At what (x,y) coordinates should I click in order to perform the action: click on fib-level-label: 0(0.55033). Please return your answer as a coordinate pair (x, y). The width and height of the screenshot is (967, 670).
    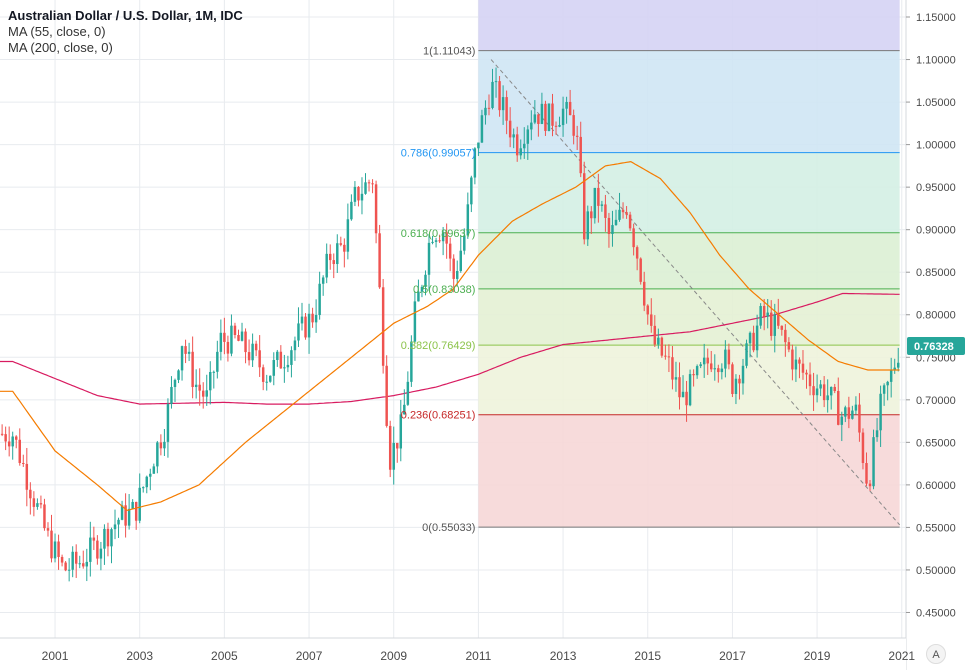
    Looking at the image, I should click on (448, 528).